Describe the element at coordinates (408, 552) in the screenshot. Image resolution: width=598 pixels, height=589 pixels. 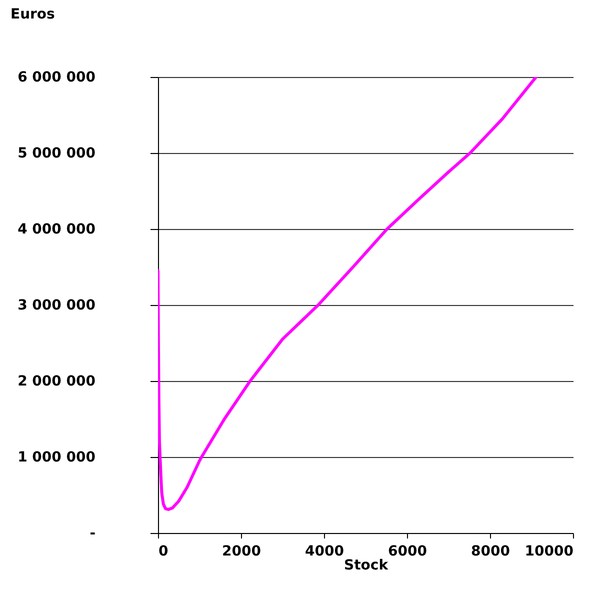
I see `x-tick-label: 6000` at that location.